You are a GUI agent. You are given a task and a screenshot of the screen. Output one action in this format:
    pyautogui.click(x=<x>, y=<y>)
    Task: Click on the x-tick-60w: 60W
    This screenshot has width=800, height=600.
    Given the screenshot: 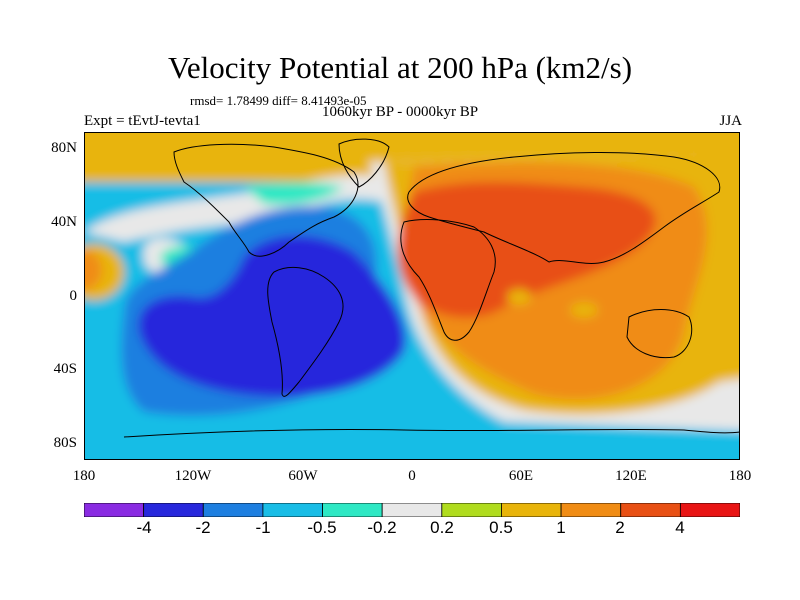 What is the action you would take?
    pyautogui.click(x=303, y=476)
    